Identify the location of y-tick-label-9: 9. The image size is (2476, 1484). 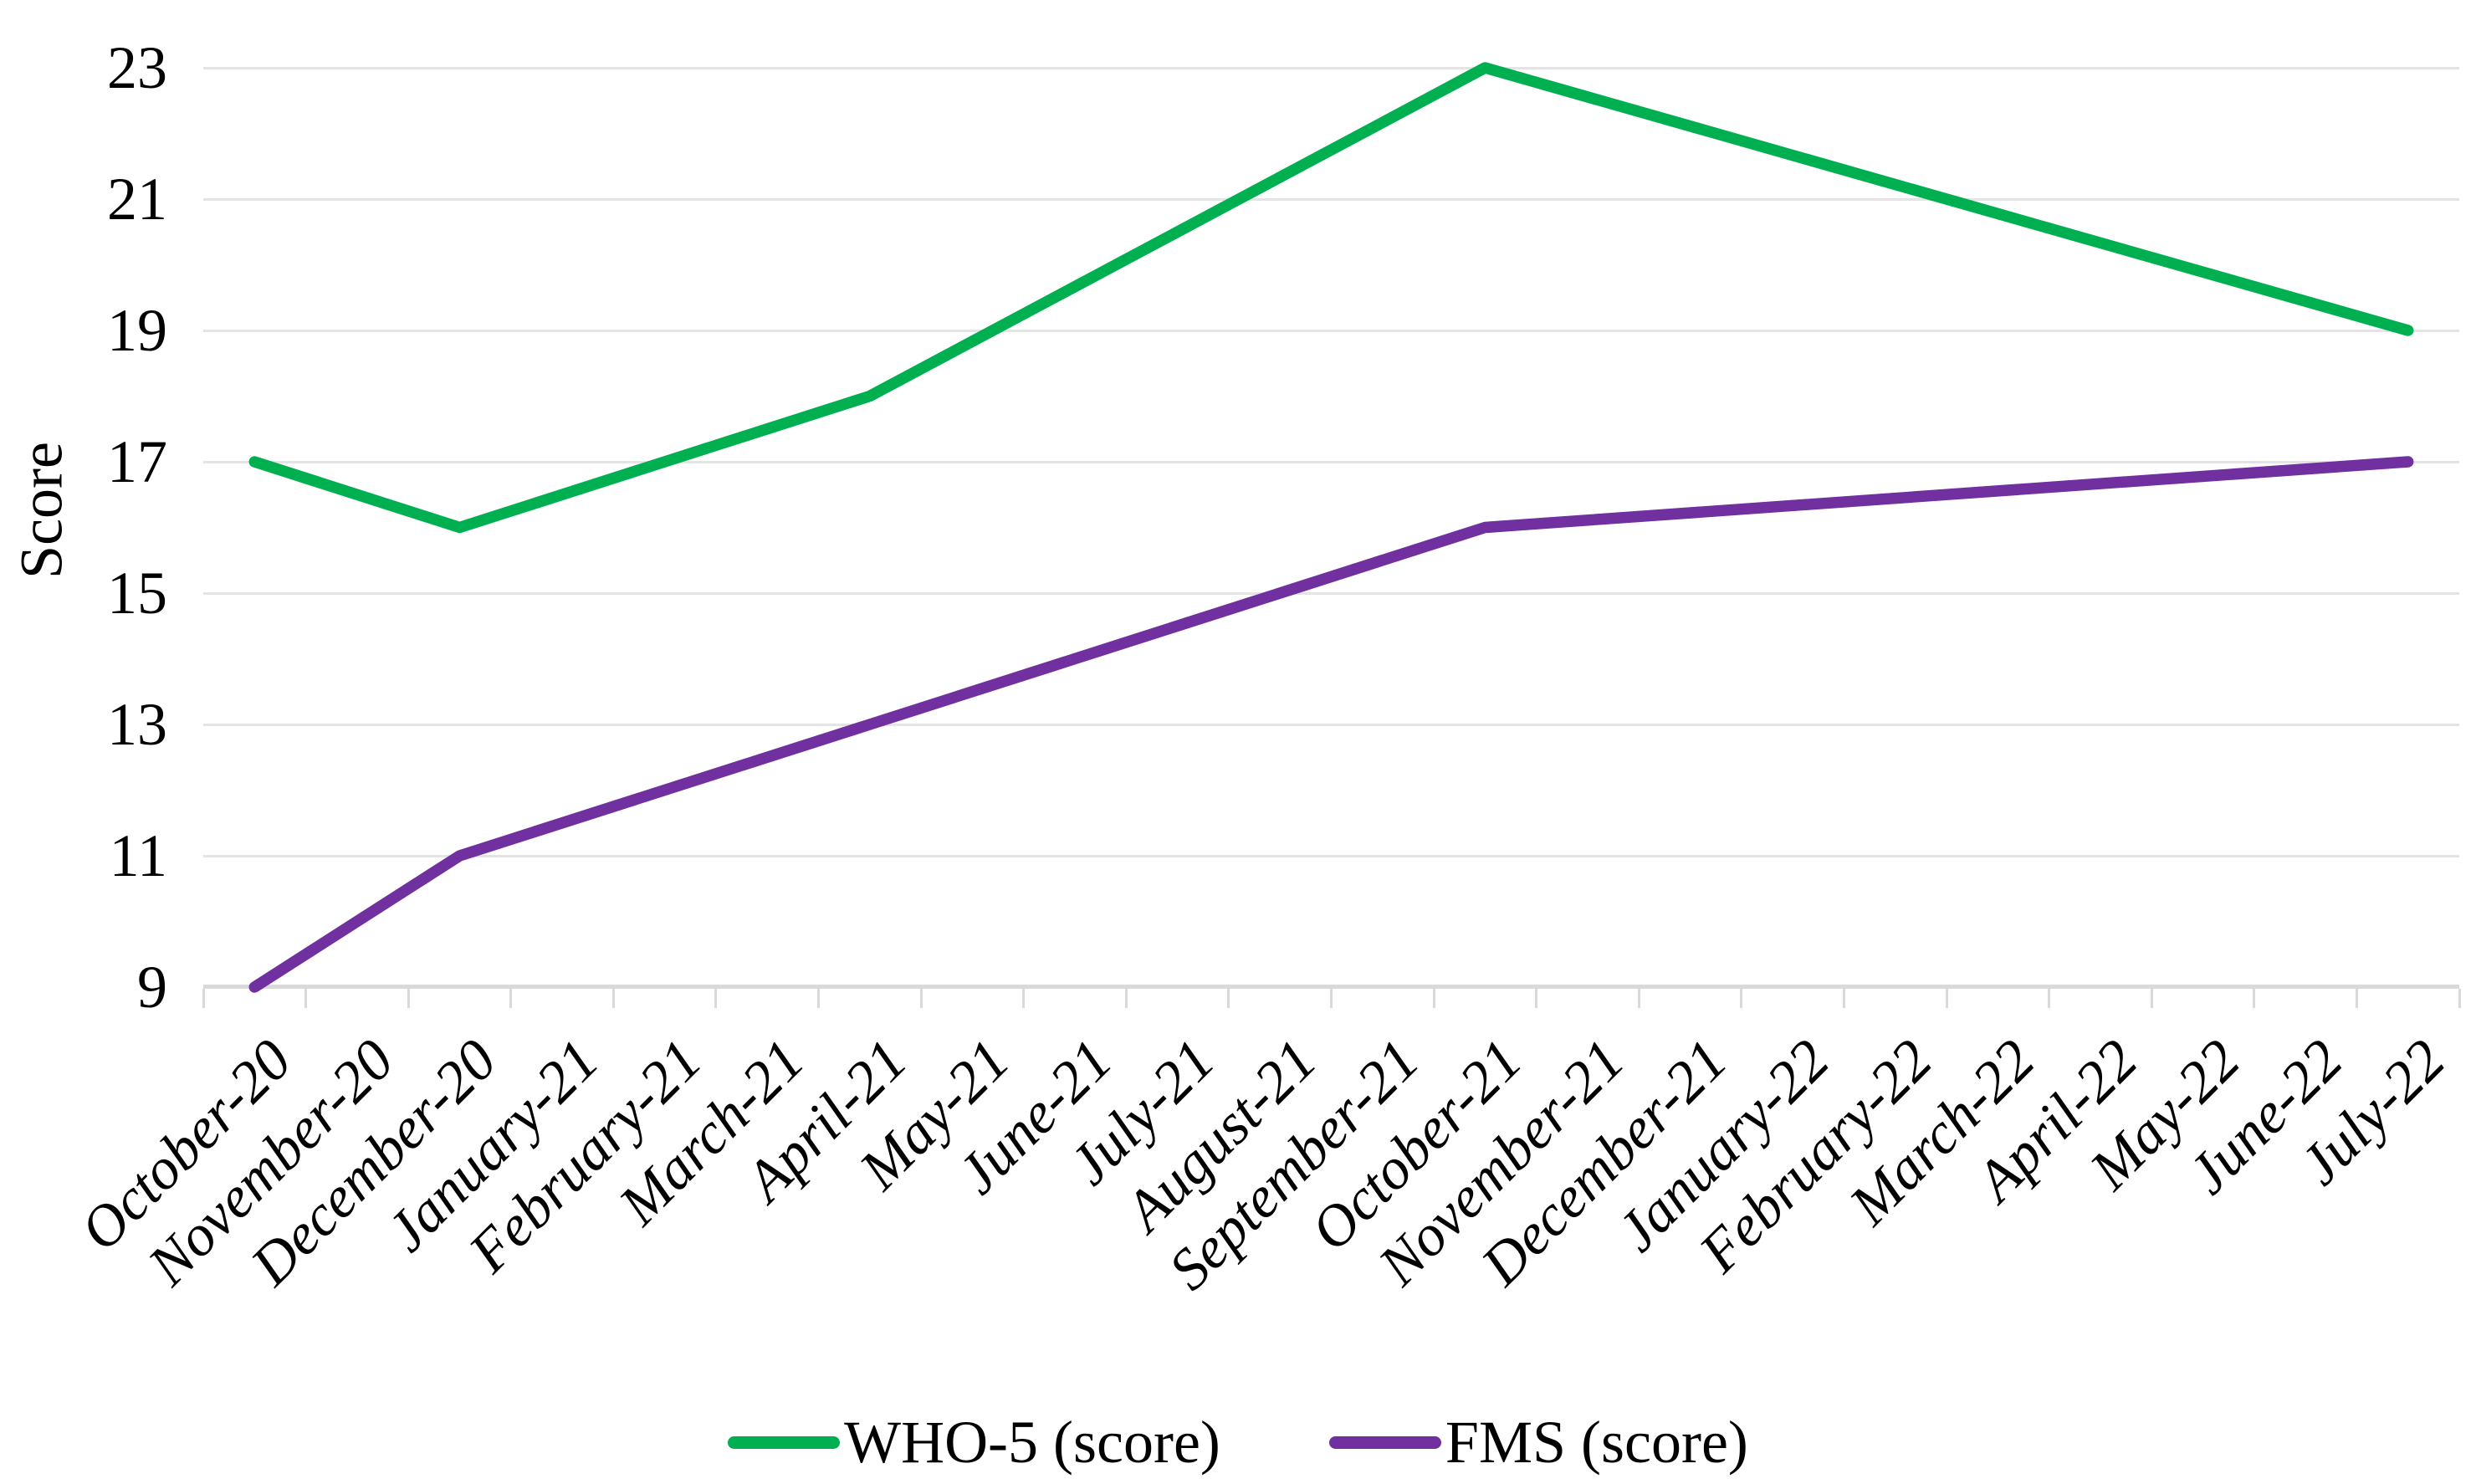
(152, 987).